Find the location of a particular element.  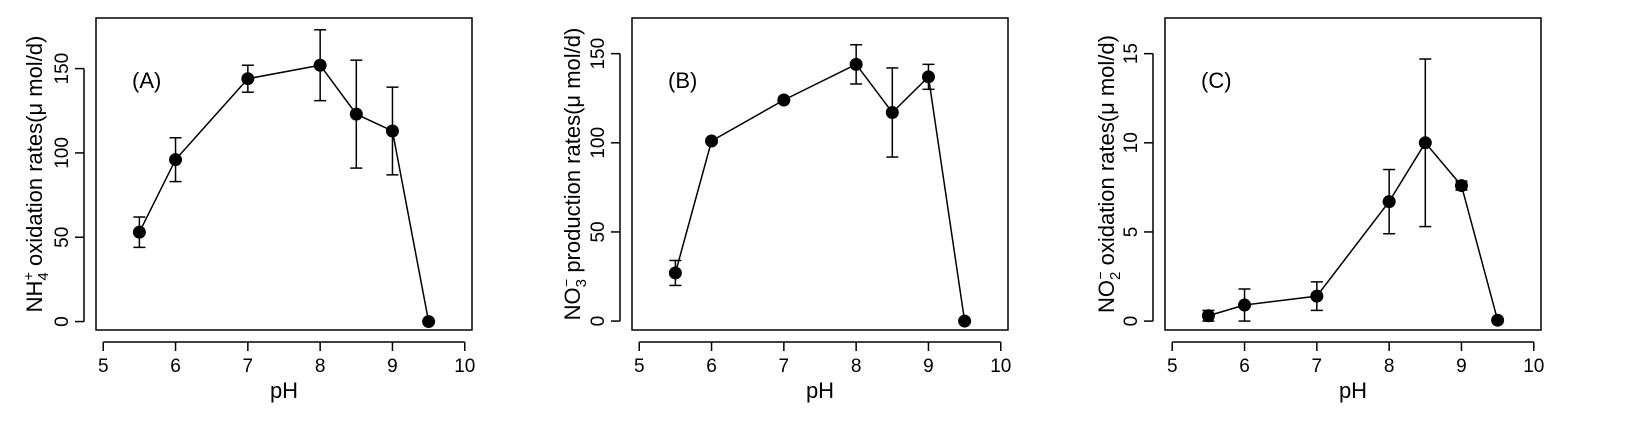

y-tick-label: 15 is located at coordinates (1131, 53).